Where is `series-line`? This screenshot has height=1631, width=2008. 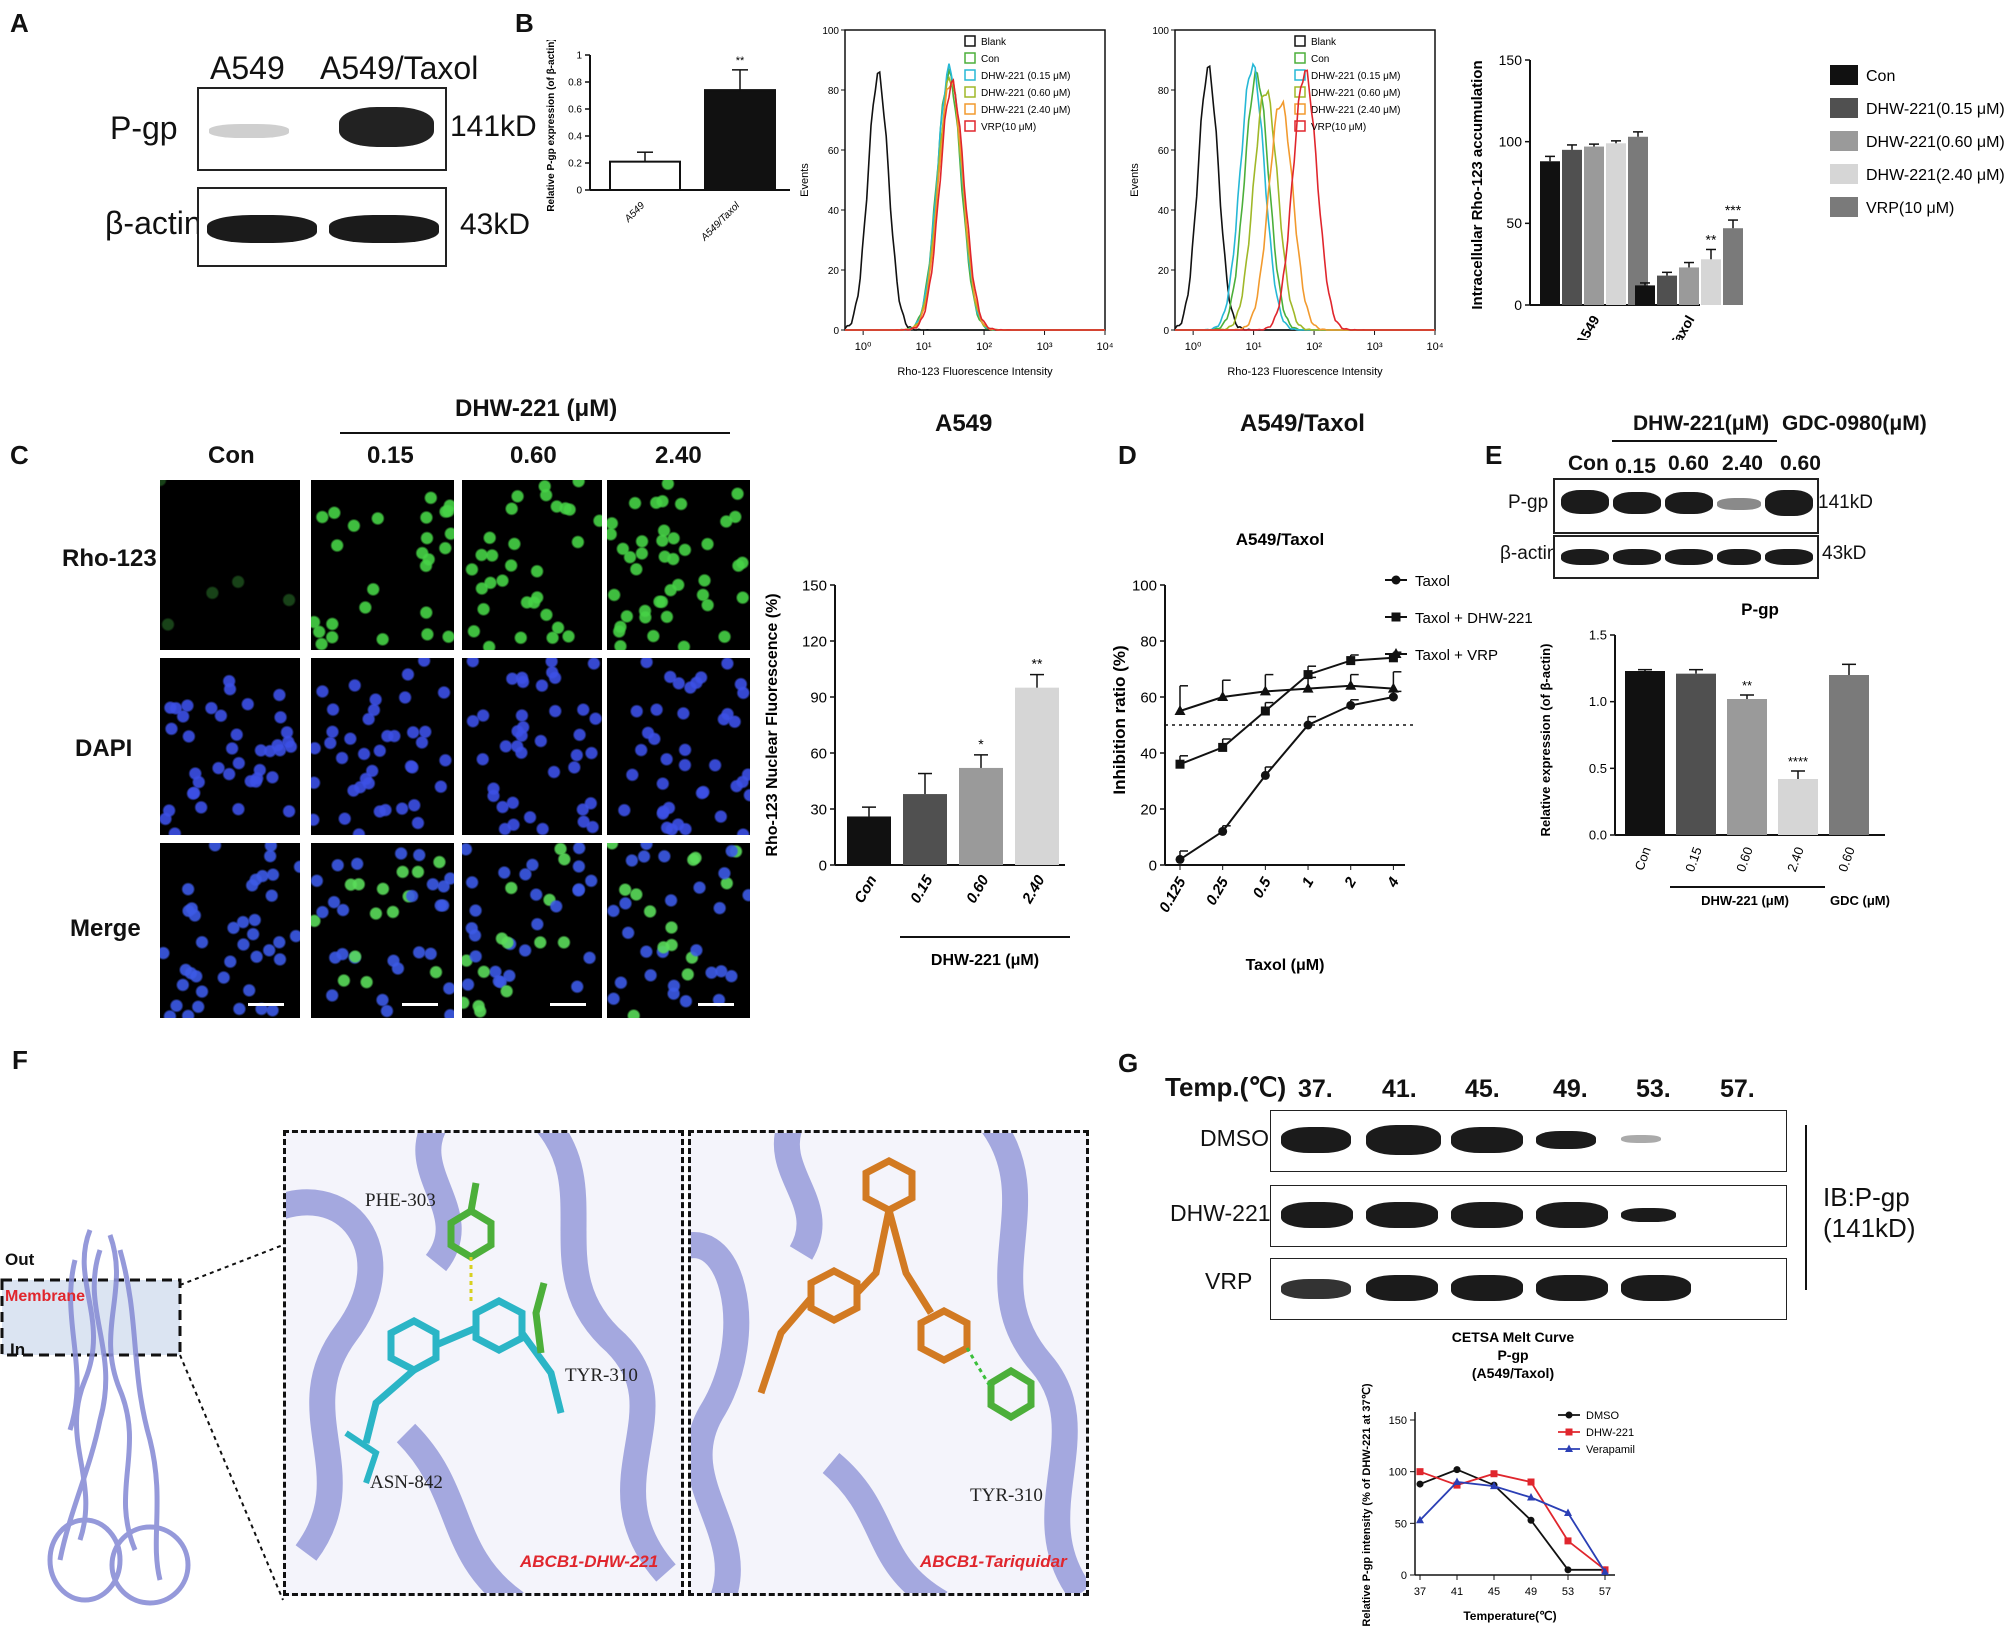
series-line is located at coordinates (1512, 1519).